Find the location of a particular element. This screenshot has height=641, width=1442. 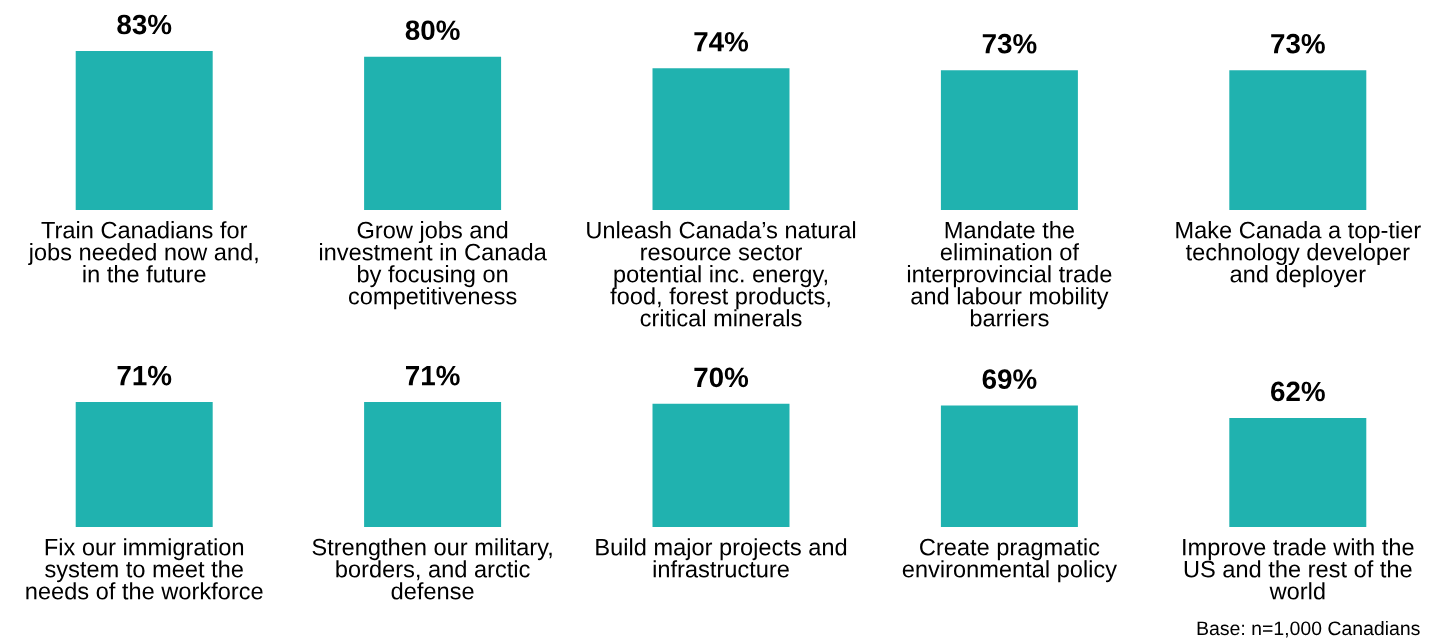

x-tick-label: Improve trade with the US and the rest of the world is located at coordinates (1298, 569).